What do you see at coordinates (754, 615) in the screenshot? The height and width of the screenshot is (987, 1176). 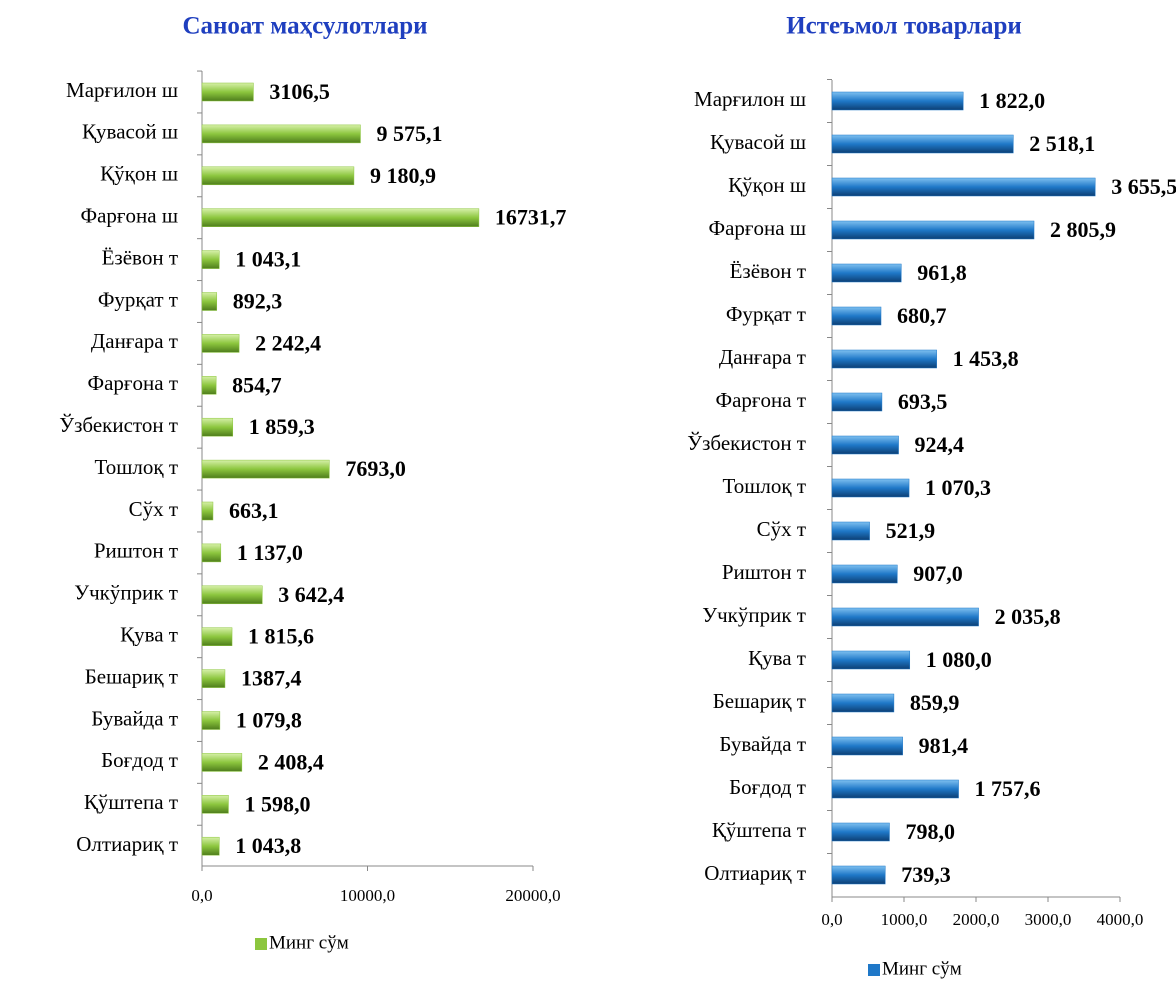 I see `category-label: Учкўприк т` at bounding box center [754, 615].